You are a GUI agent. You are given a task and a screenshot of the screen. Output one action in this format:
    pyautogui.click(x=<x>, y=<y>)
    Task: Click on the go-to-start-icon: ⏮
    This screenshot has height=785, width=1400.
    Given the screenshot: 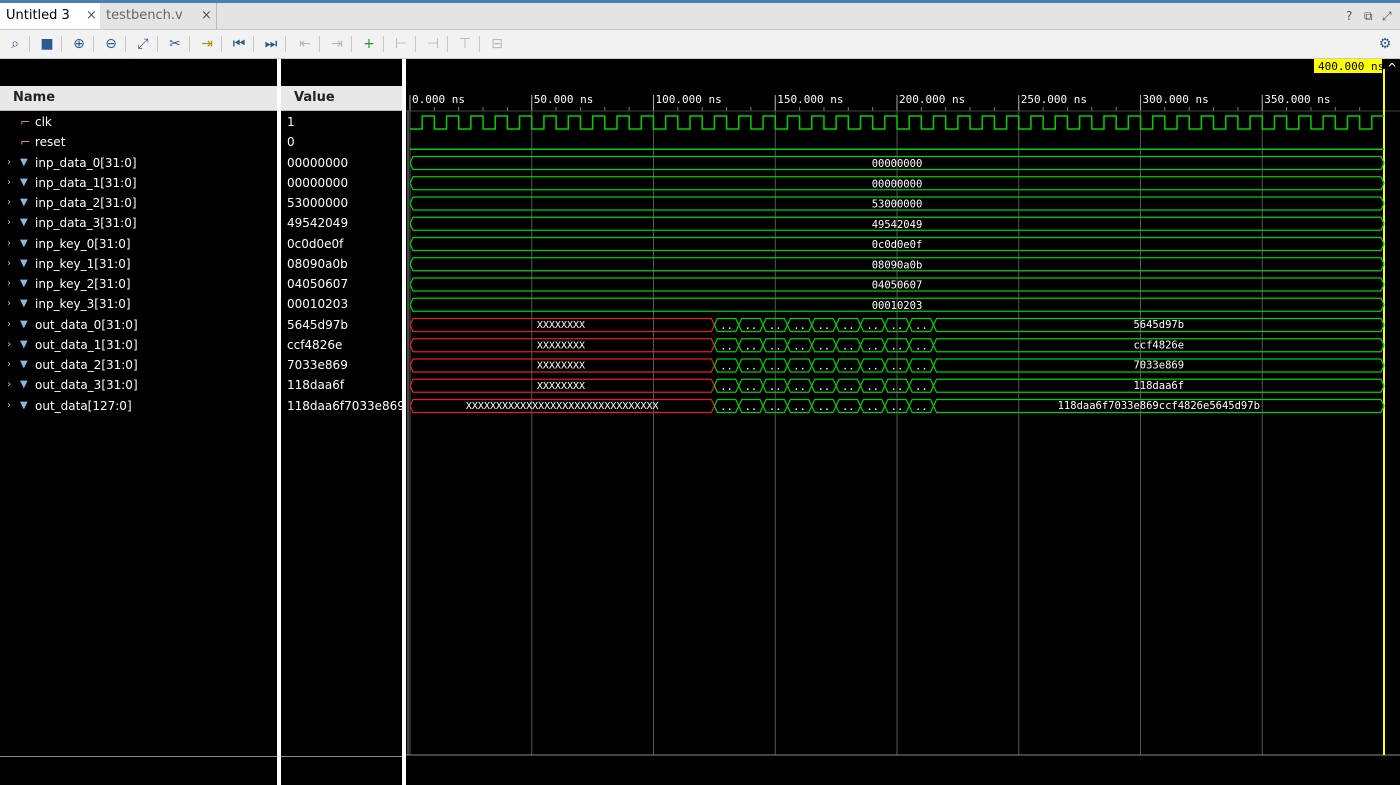 What is the action you would take?
    pyautogui.click(x=239, y=44)
    